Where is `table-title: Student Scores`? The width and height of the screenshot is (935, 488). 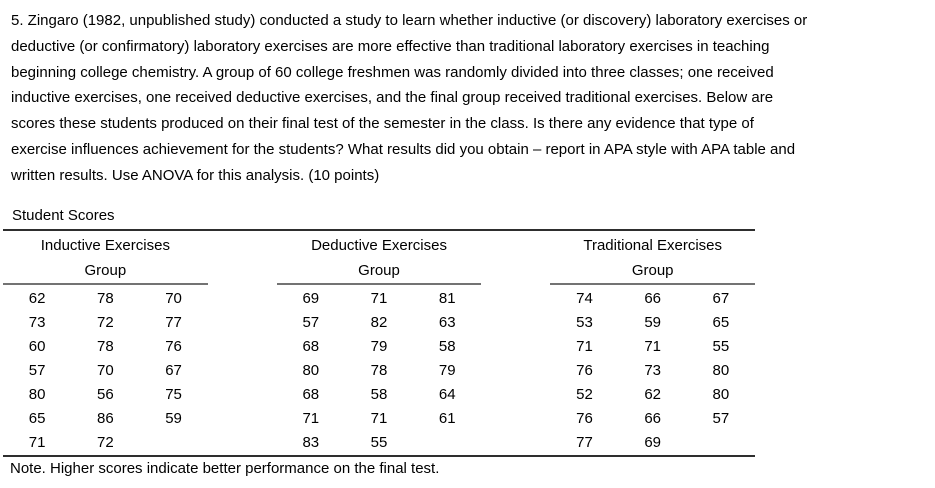
table-title: Student Scores is located at coordinates (63, 215).